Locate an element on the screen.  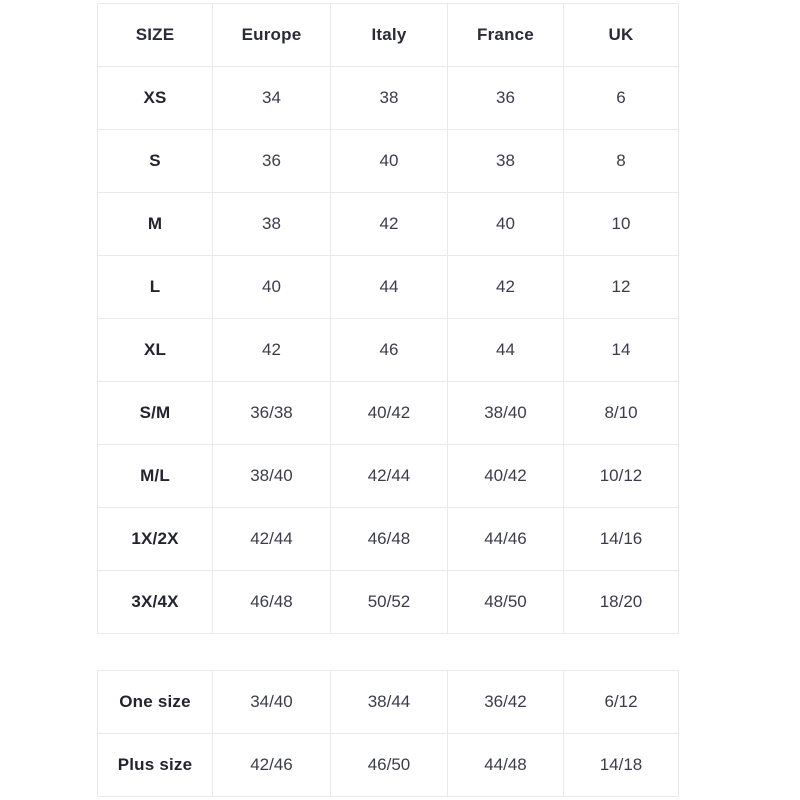
cell-italy: 38/44 is located at coordinates (389, 702).